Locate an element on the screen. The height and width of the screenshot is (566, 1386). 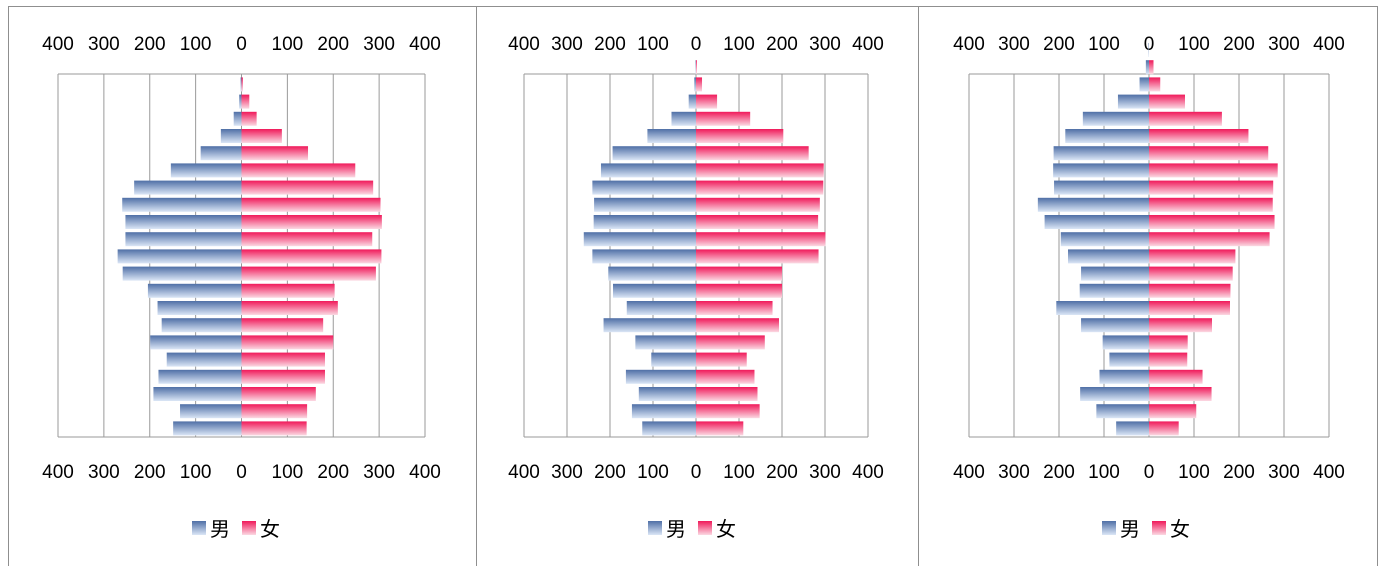
legend-swatch-female is located at coordinates (1159, 528).